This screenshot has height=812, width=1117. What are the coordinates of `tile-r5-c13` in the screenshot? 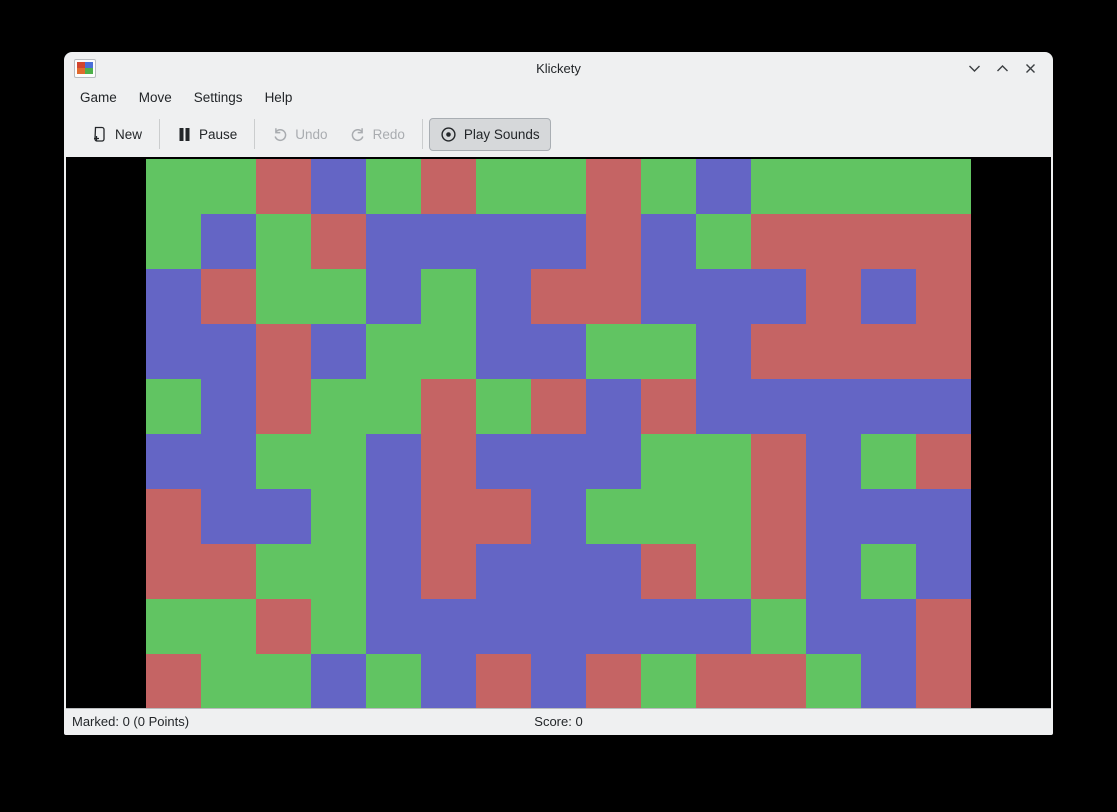 It's located at (888, 461).